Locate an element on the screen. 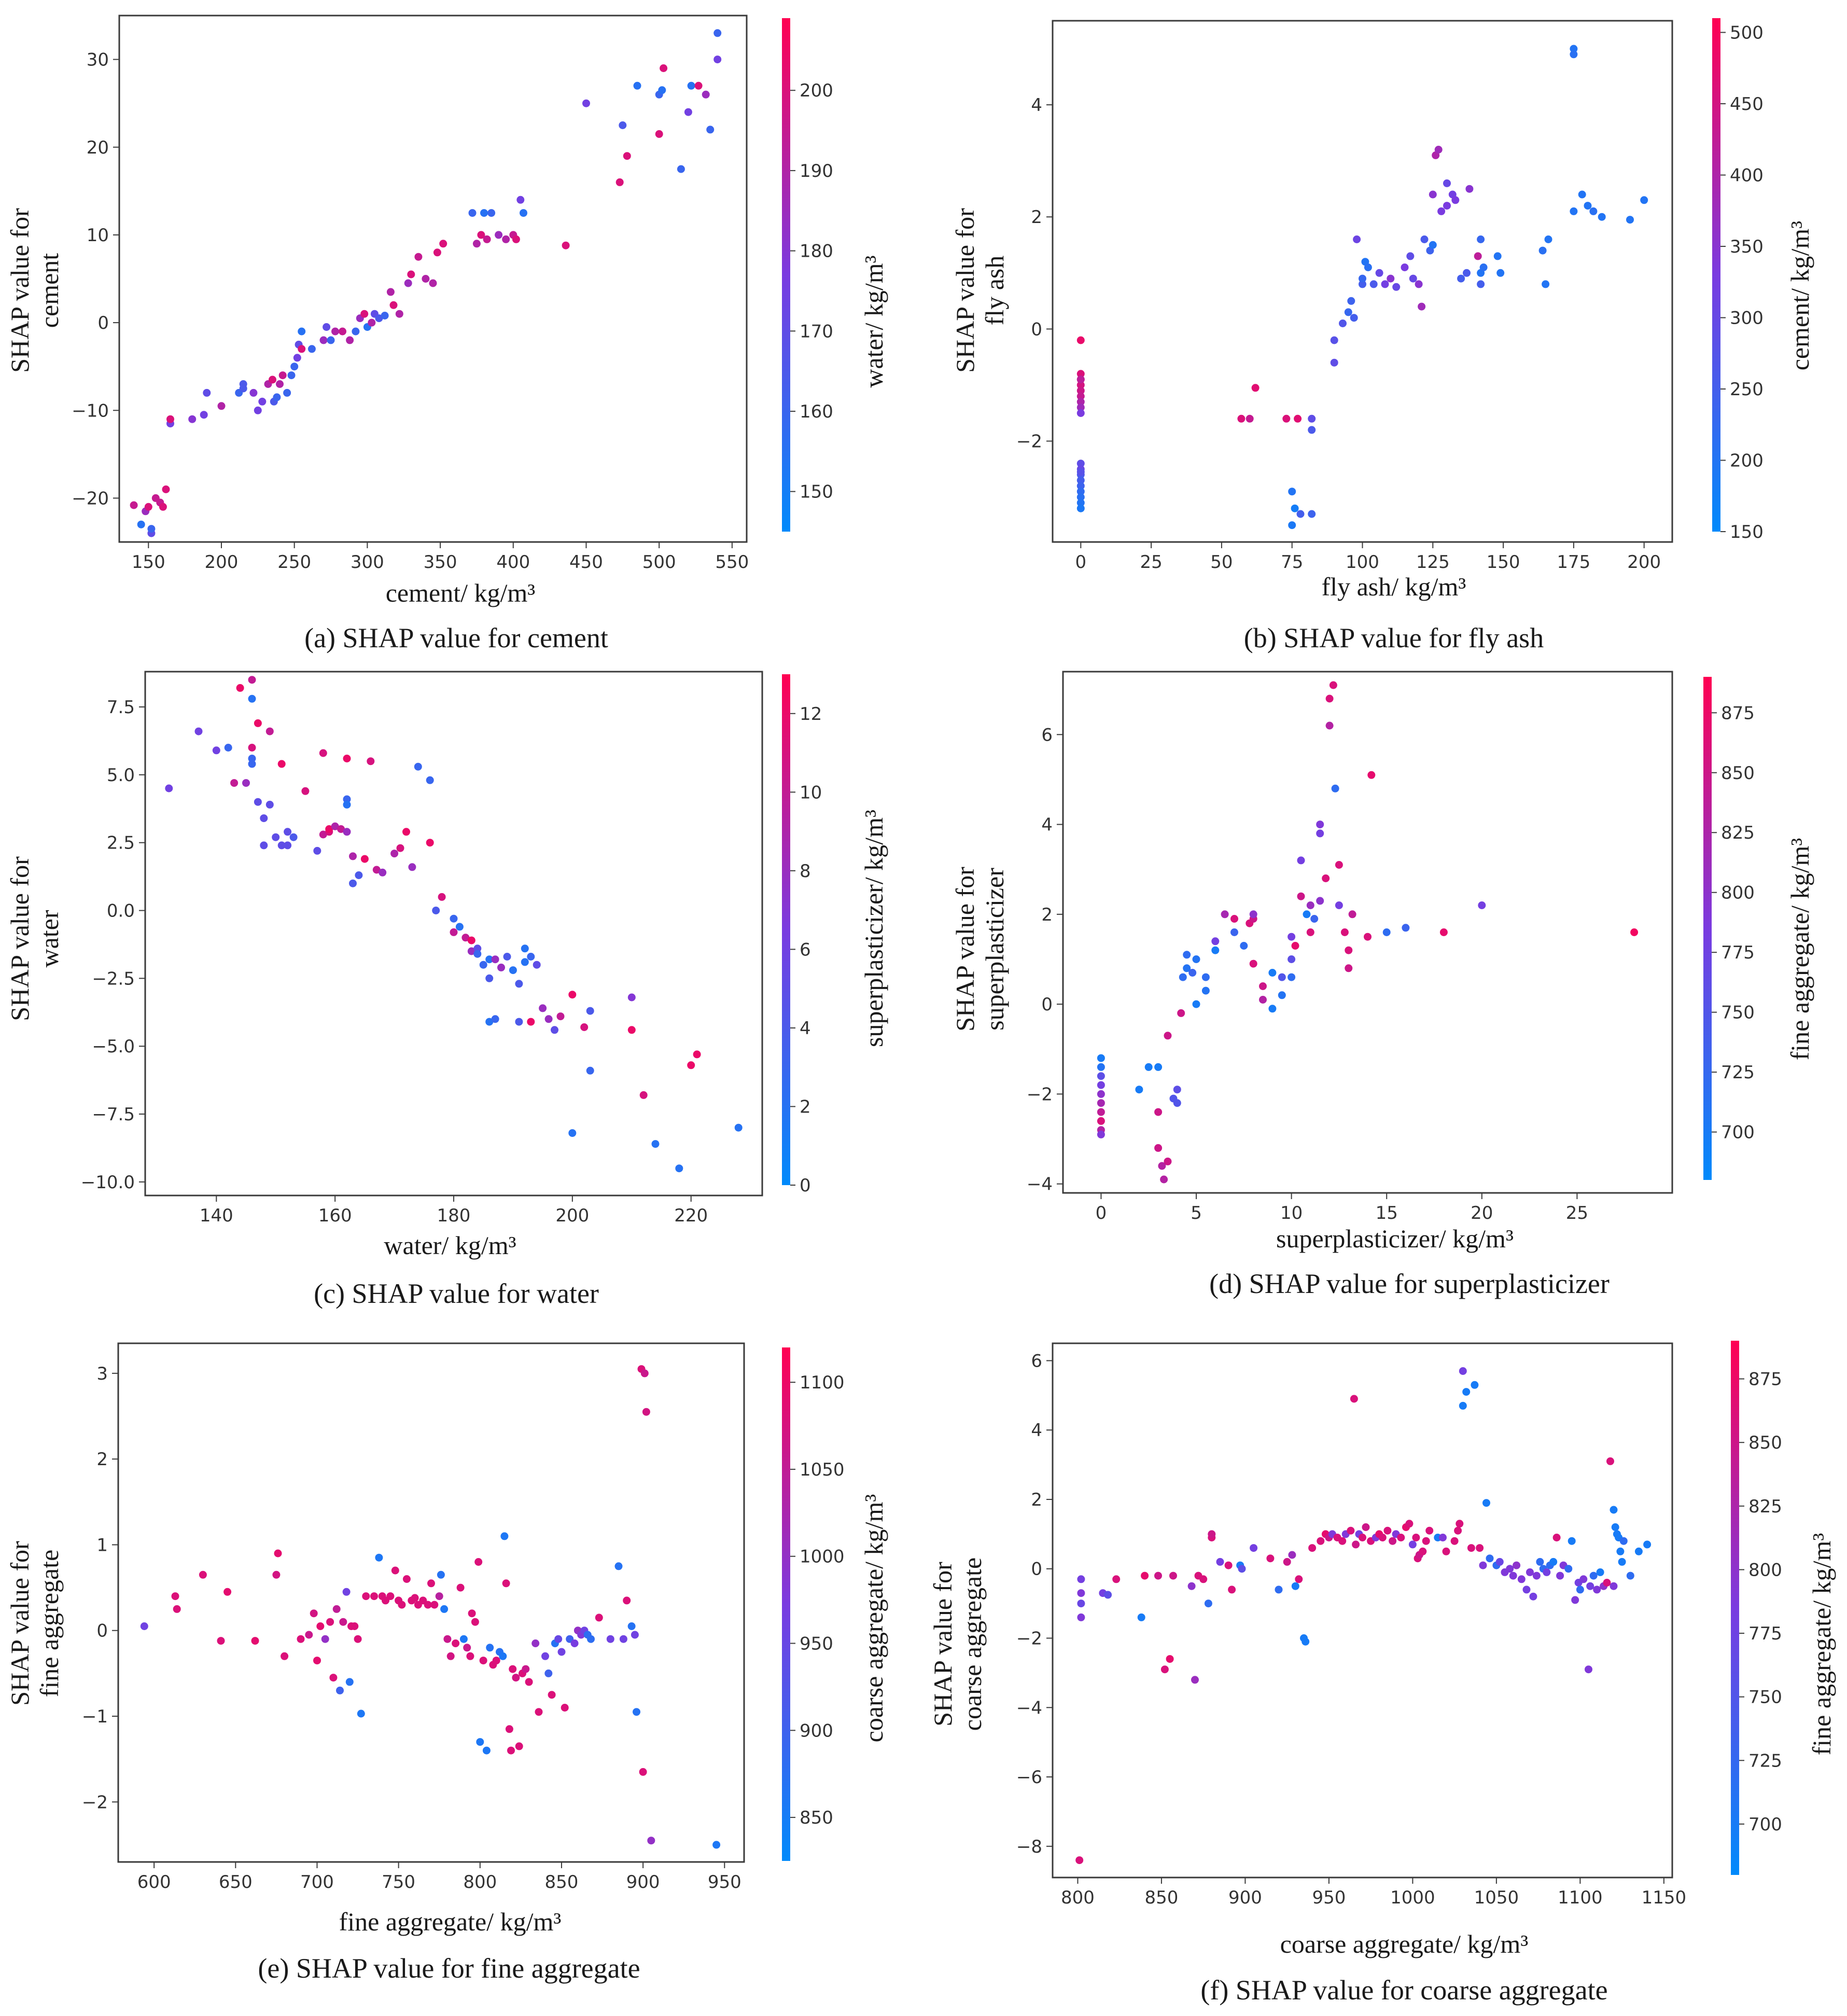  caption-b: (b) SHAP value for fly ash is located at coordinates (1394, 638).